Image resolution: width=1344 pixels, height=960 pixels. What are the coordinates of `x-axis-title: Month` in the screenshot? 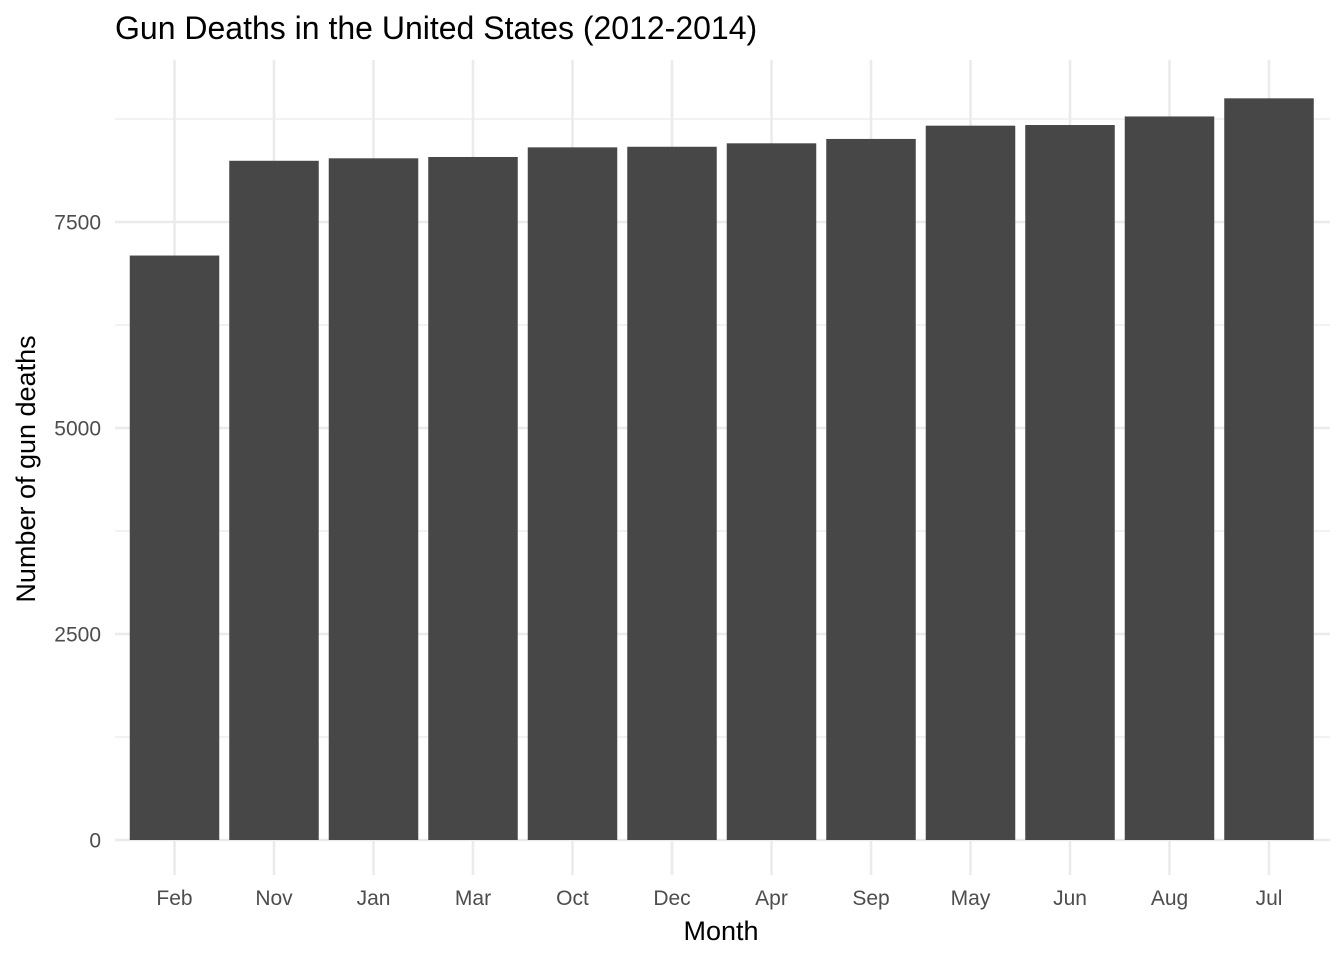 It's located at (720, 931).